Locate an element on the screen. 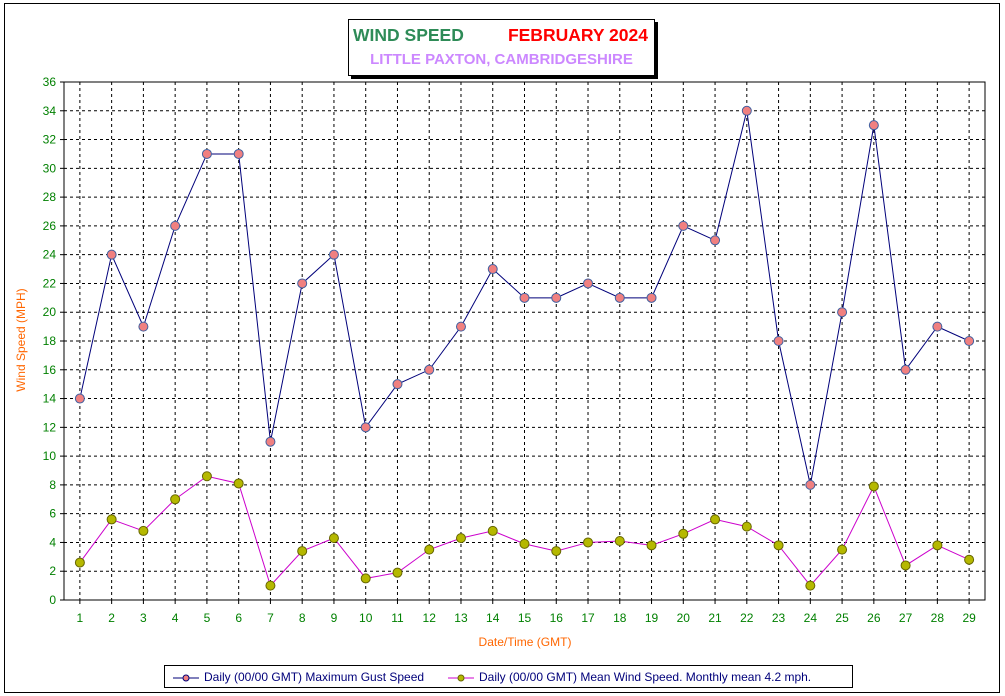  y-tick-label: 4 is located at coordinates (52, 542).